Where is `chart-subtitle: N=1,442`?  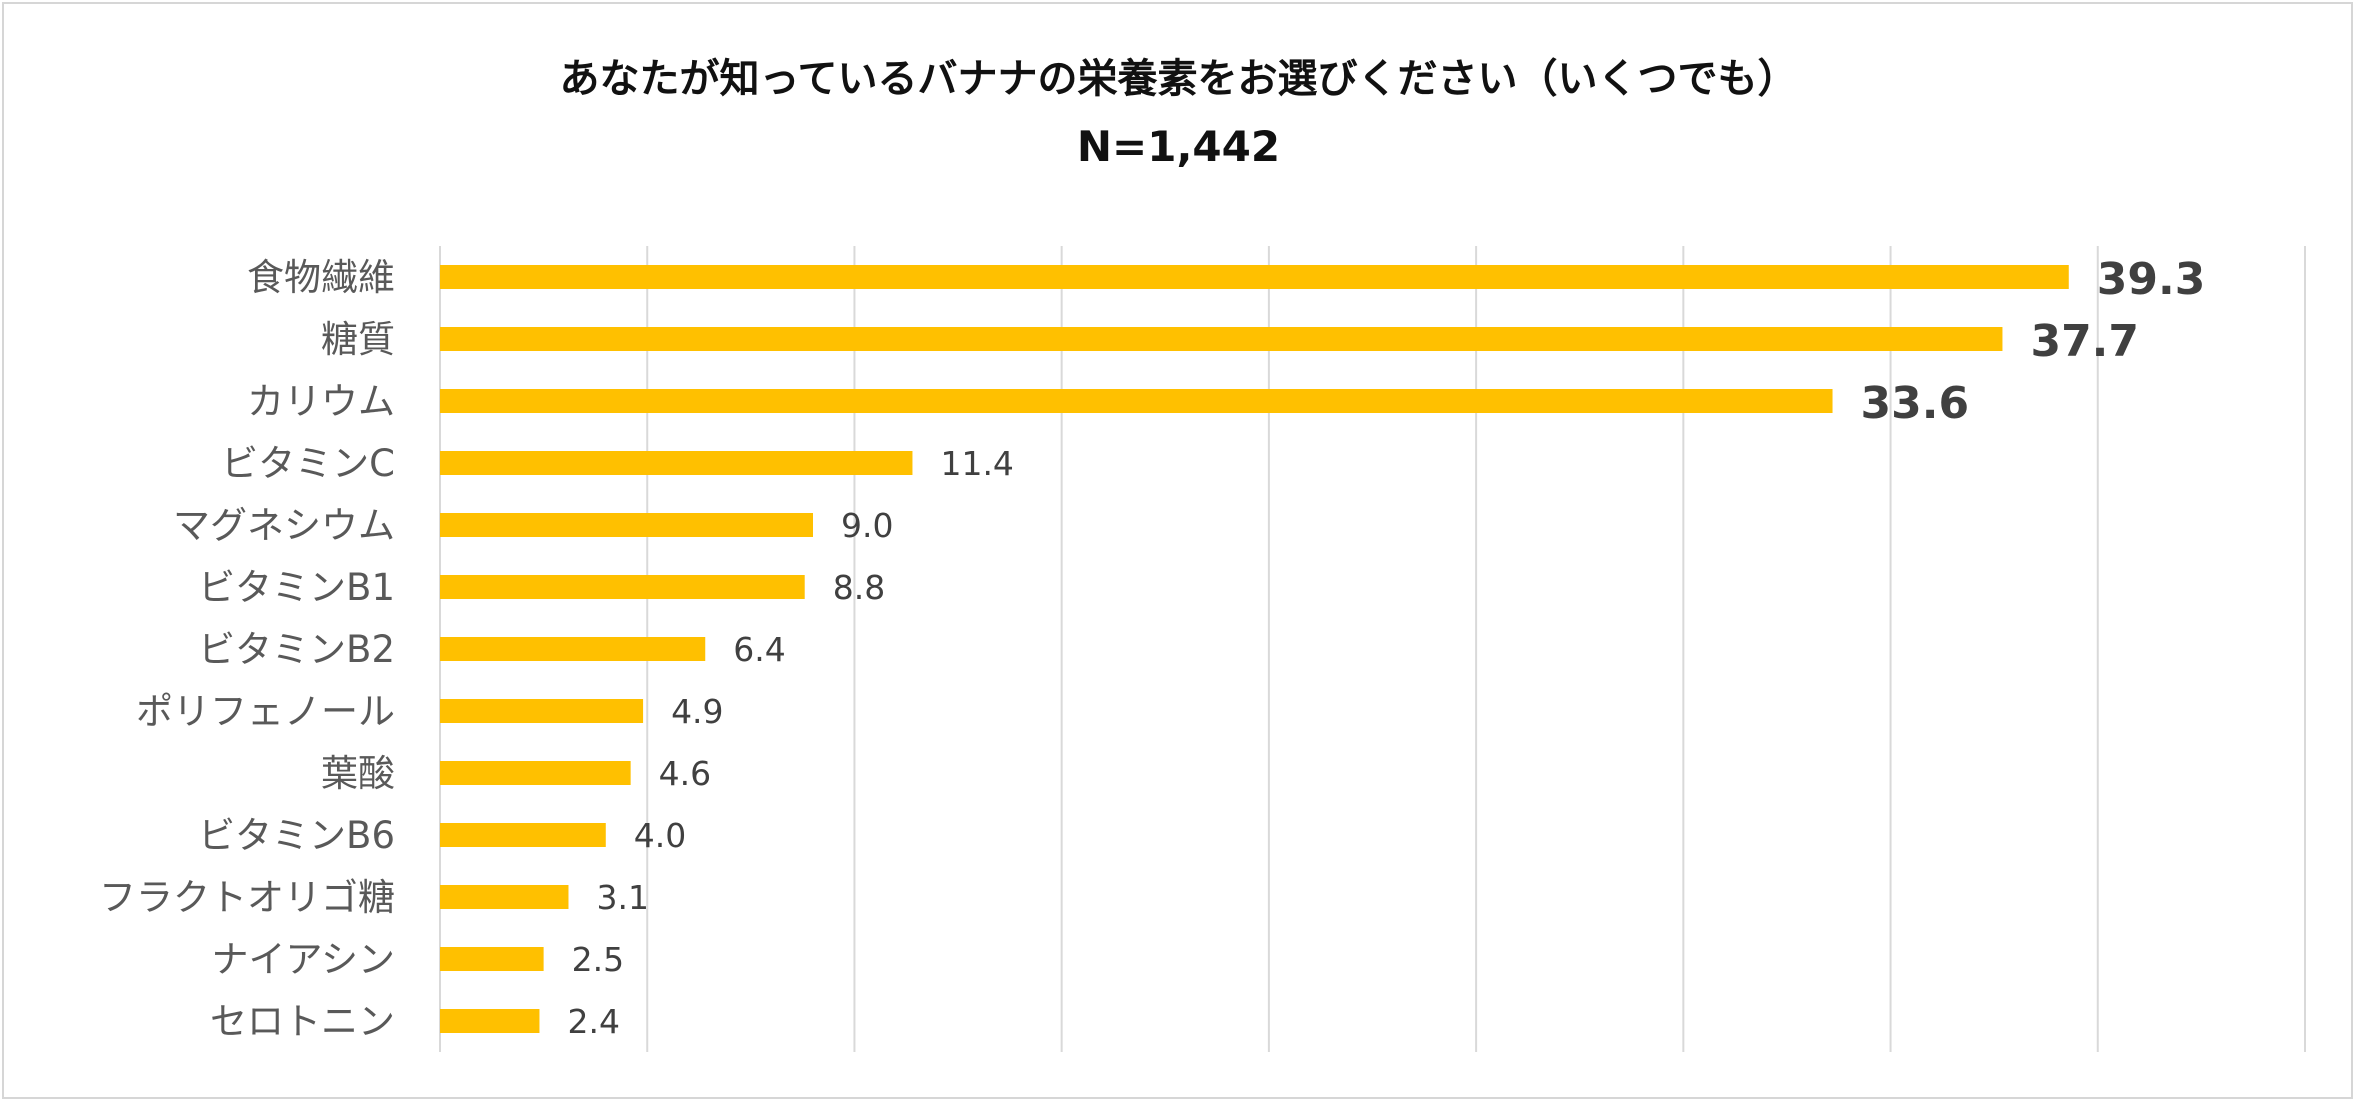 chart-subtitle: N=1,442 is located at coordinates (1178, 146).